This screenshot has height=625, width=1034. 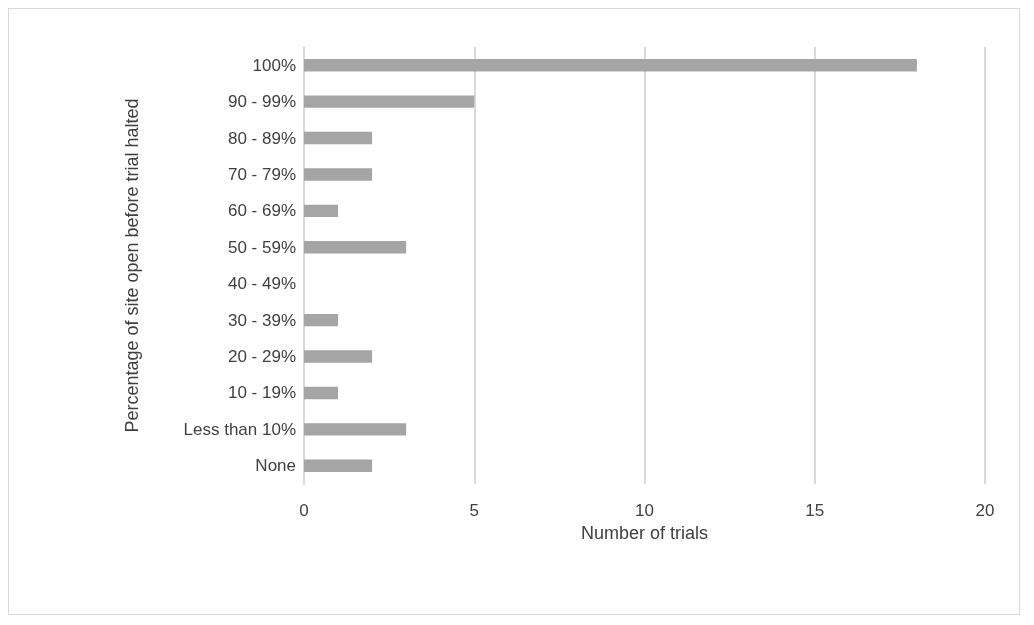 What do you see at coordinates (474, 510) in the screenshot?
I see `x-tick-label: 5` at bounding box center [474, 510].